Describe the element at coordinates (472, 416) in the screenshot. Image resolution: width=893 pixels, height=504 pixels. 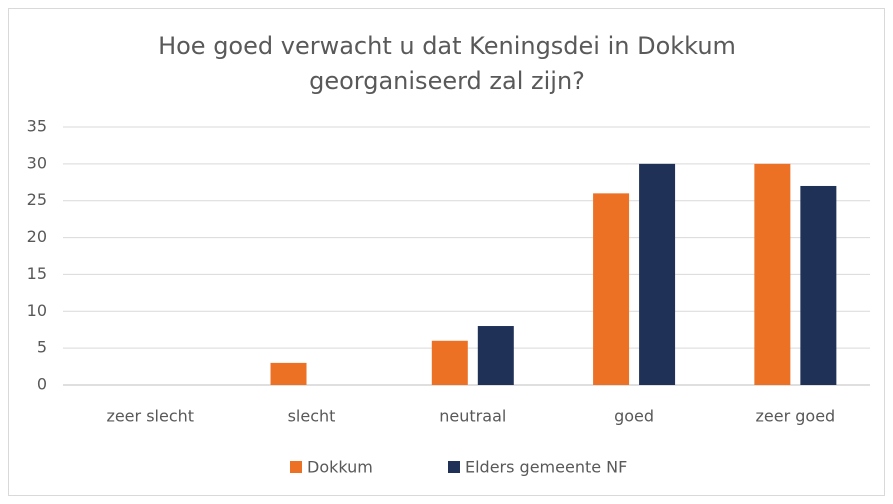
I see `x-tick-label: neutraal` at that location.